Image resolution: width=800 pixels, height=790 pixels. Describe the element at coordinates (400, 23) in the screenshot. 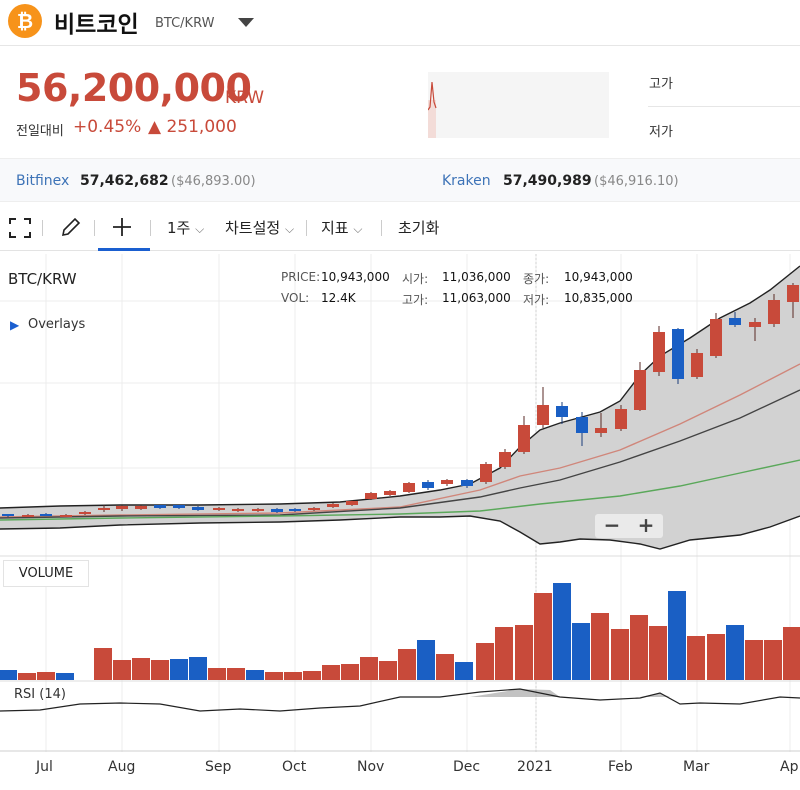

I see `app-header: ₿ 비트코인 BTC/KRW` at that location.